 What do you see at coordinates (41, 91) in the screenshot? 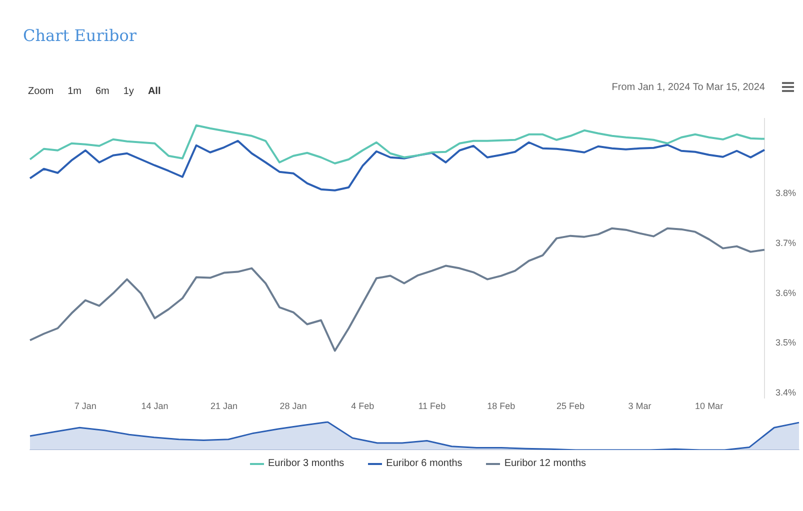
I see `text: Zoom` at bounding box center [41, 91].